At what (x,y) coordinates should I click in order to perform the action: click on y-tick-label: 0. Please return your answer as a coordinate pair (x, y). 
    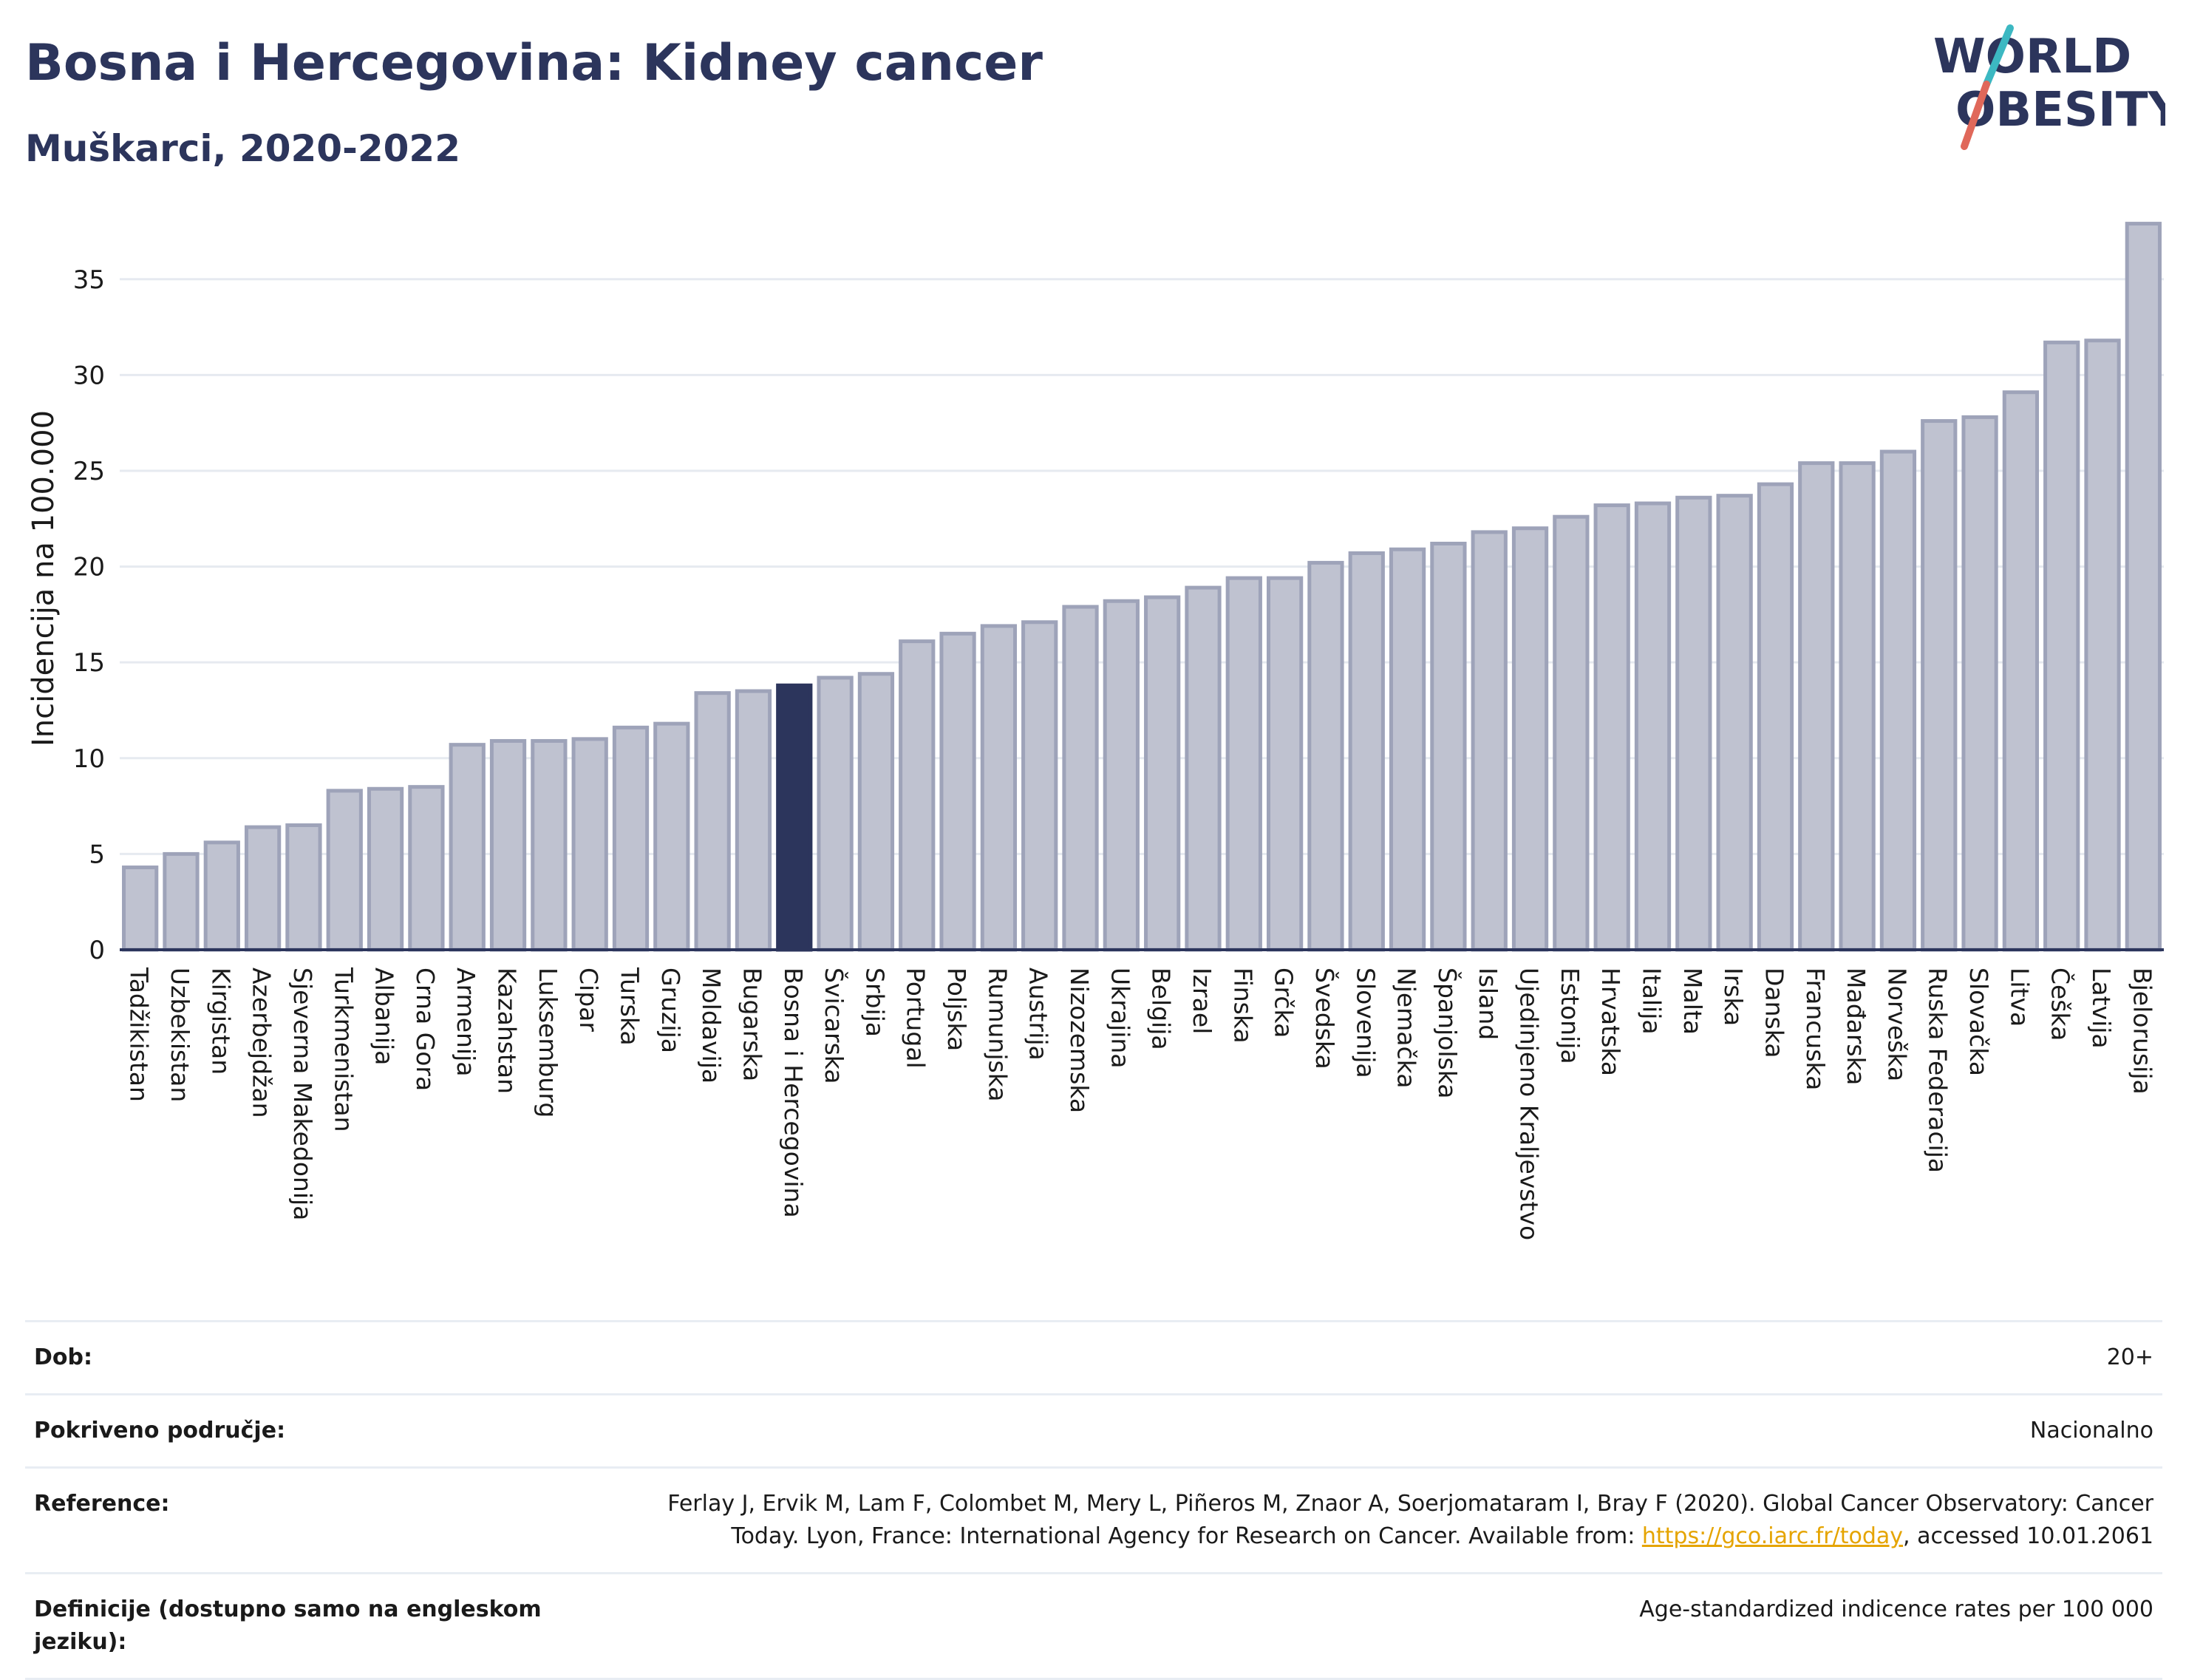
    Looking at the image, I should click on (97, 951).